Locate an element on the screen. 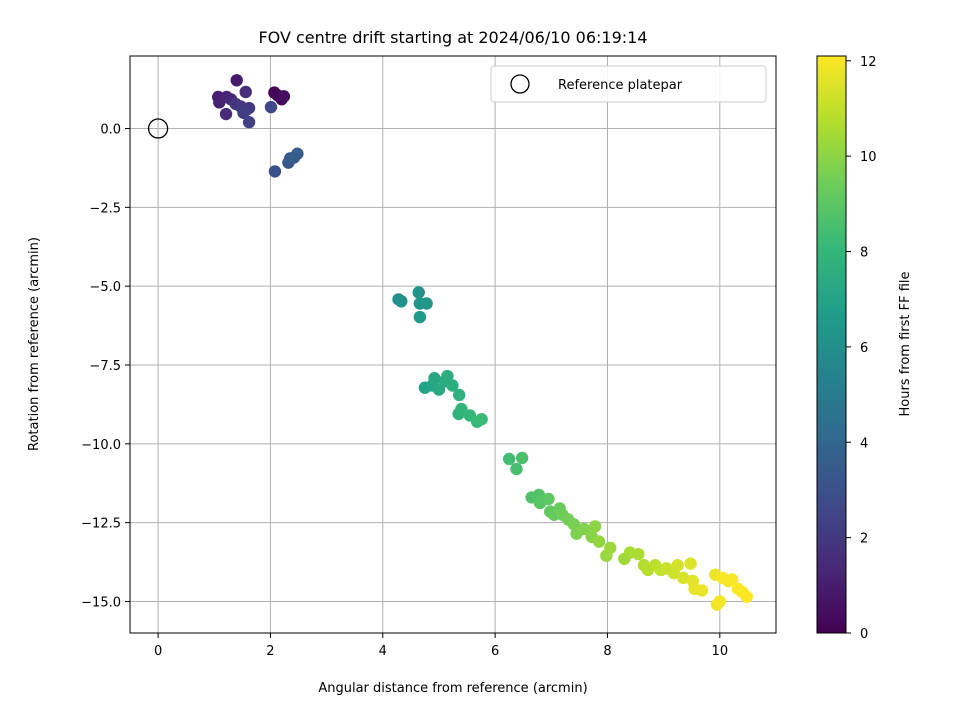 This screenshot has height=720, width=960. colorbar-ticks: 0 2 4 6 8 10 12 is located at coordinates (861, 348).